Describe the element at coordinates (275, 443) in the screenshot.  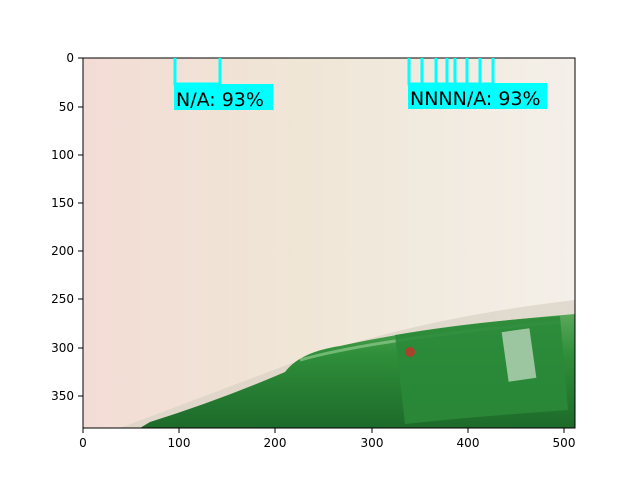
I see `x-tick-label: 200` at that location.